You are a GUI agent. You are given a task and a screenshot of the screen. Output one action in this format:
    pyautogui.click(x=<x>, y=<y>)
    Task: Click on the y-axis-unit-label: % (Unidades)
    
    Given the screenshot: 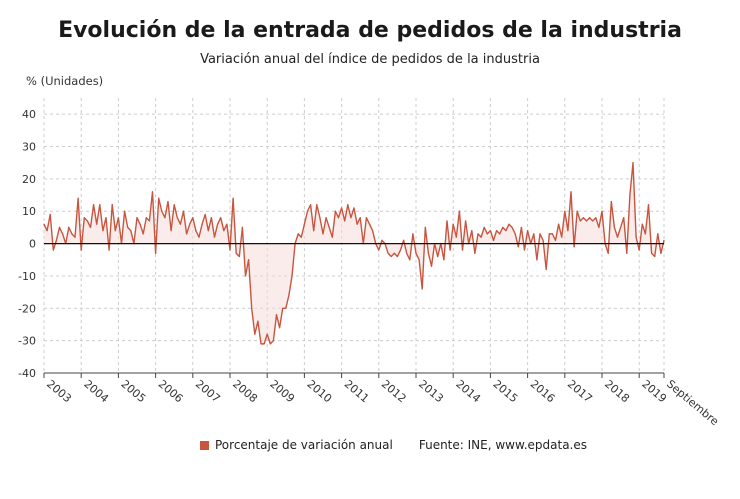 What is the action you would take?
    pyautogui.click(x=65, y=81)
    